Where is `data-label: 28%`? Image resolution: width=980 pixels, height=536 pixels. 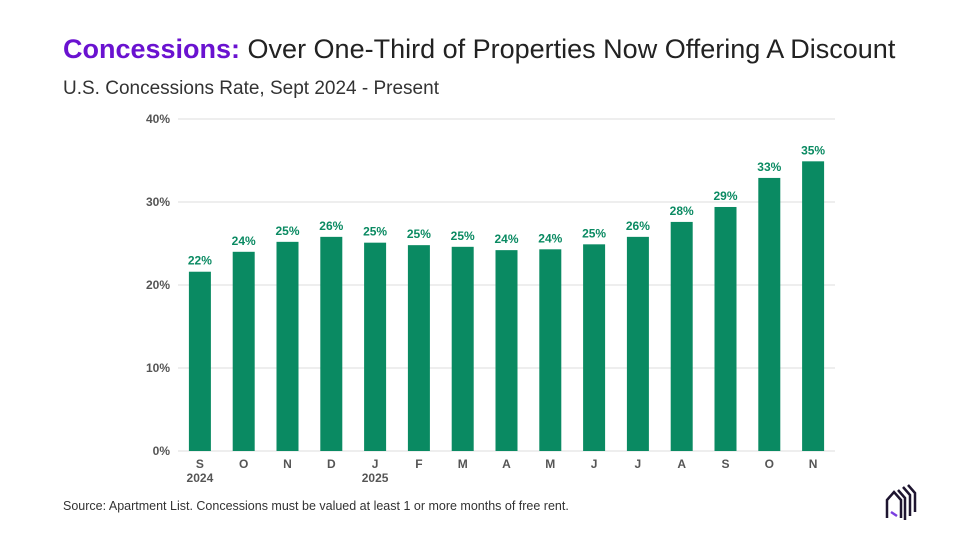
data-label: 28% is located at coordinates (682, 211).